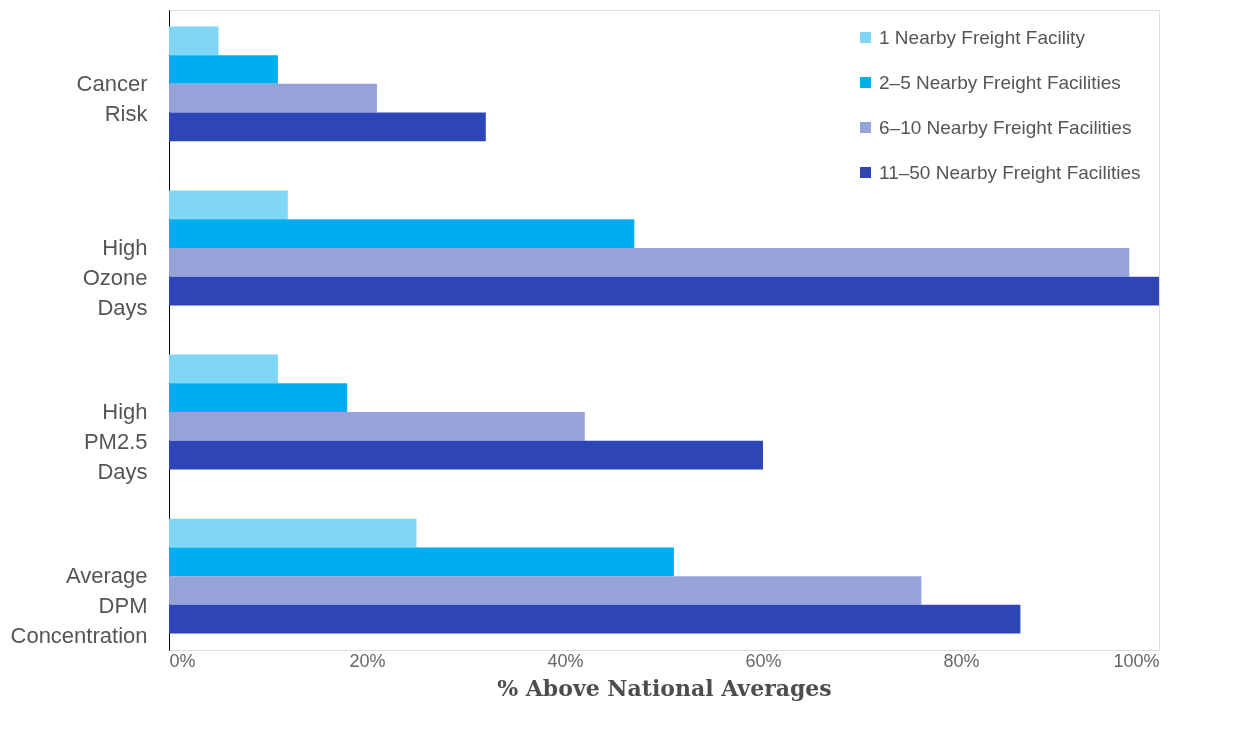 This screenshot has height=756, width=1233. Describe the element at coordinates (664, 687) in the screenshot. I see `x-axis-title: % Above National Averages` at that location.